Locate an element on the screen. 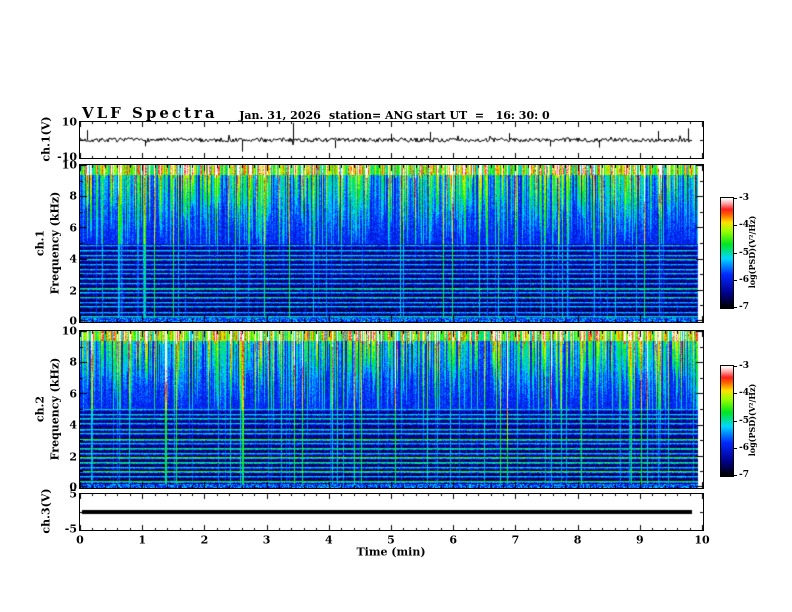  freq1-y-tick-label: 2 is located at coordinates (73, 291).